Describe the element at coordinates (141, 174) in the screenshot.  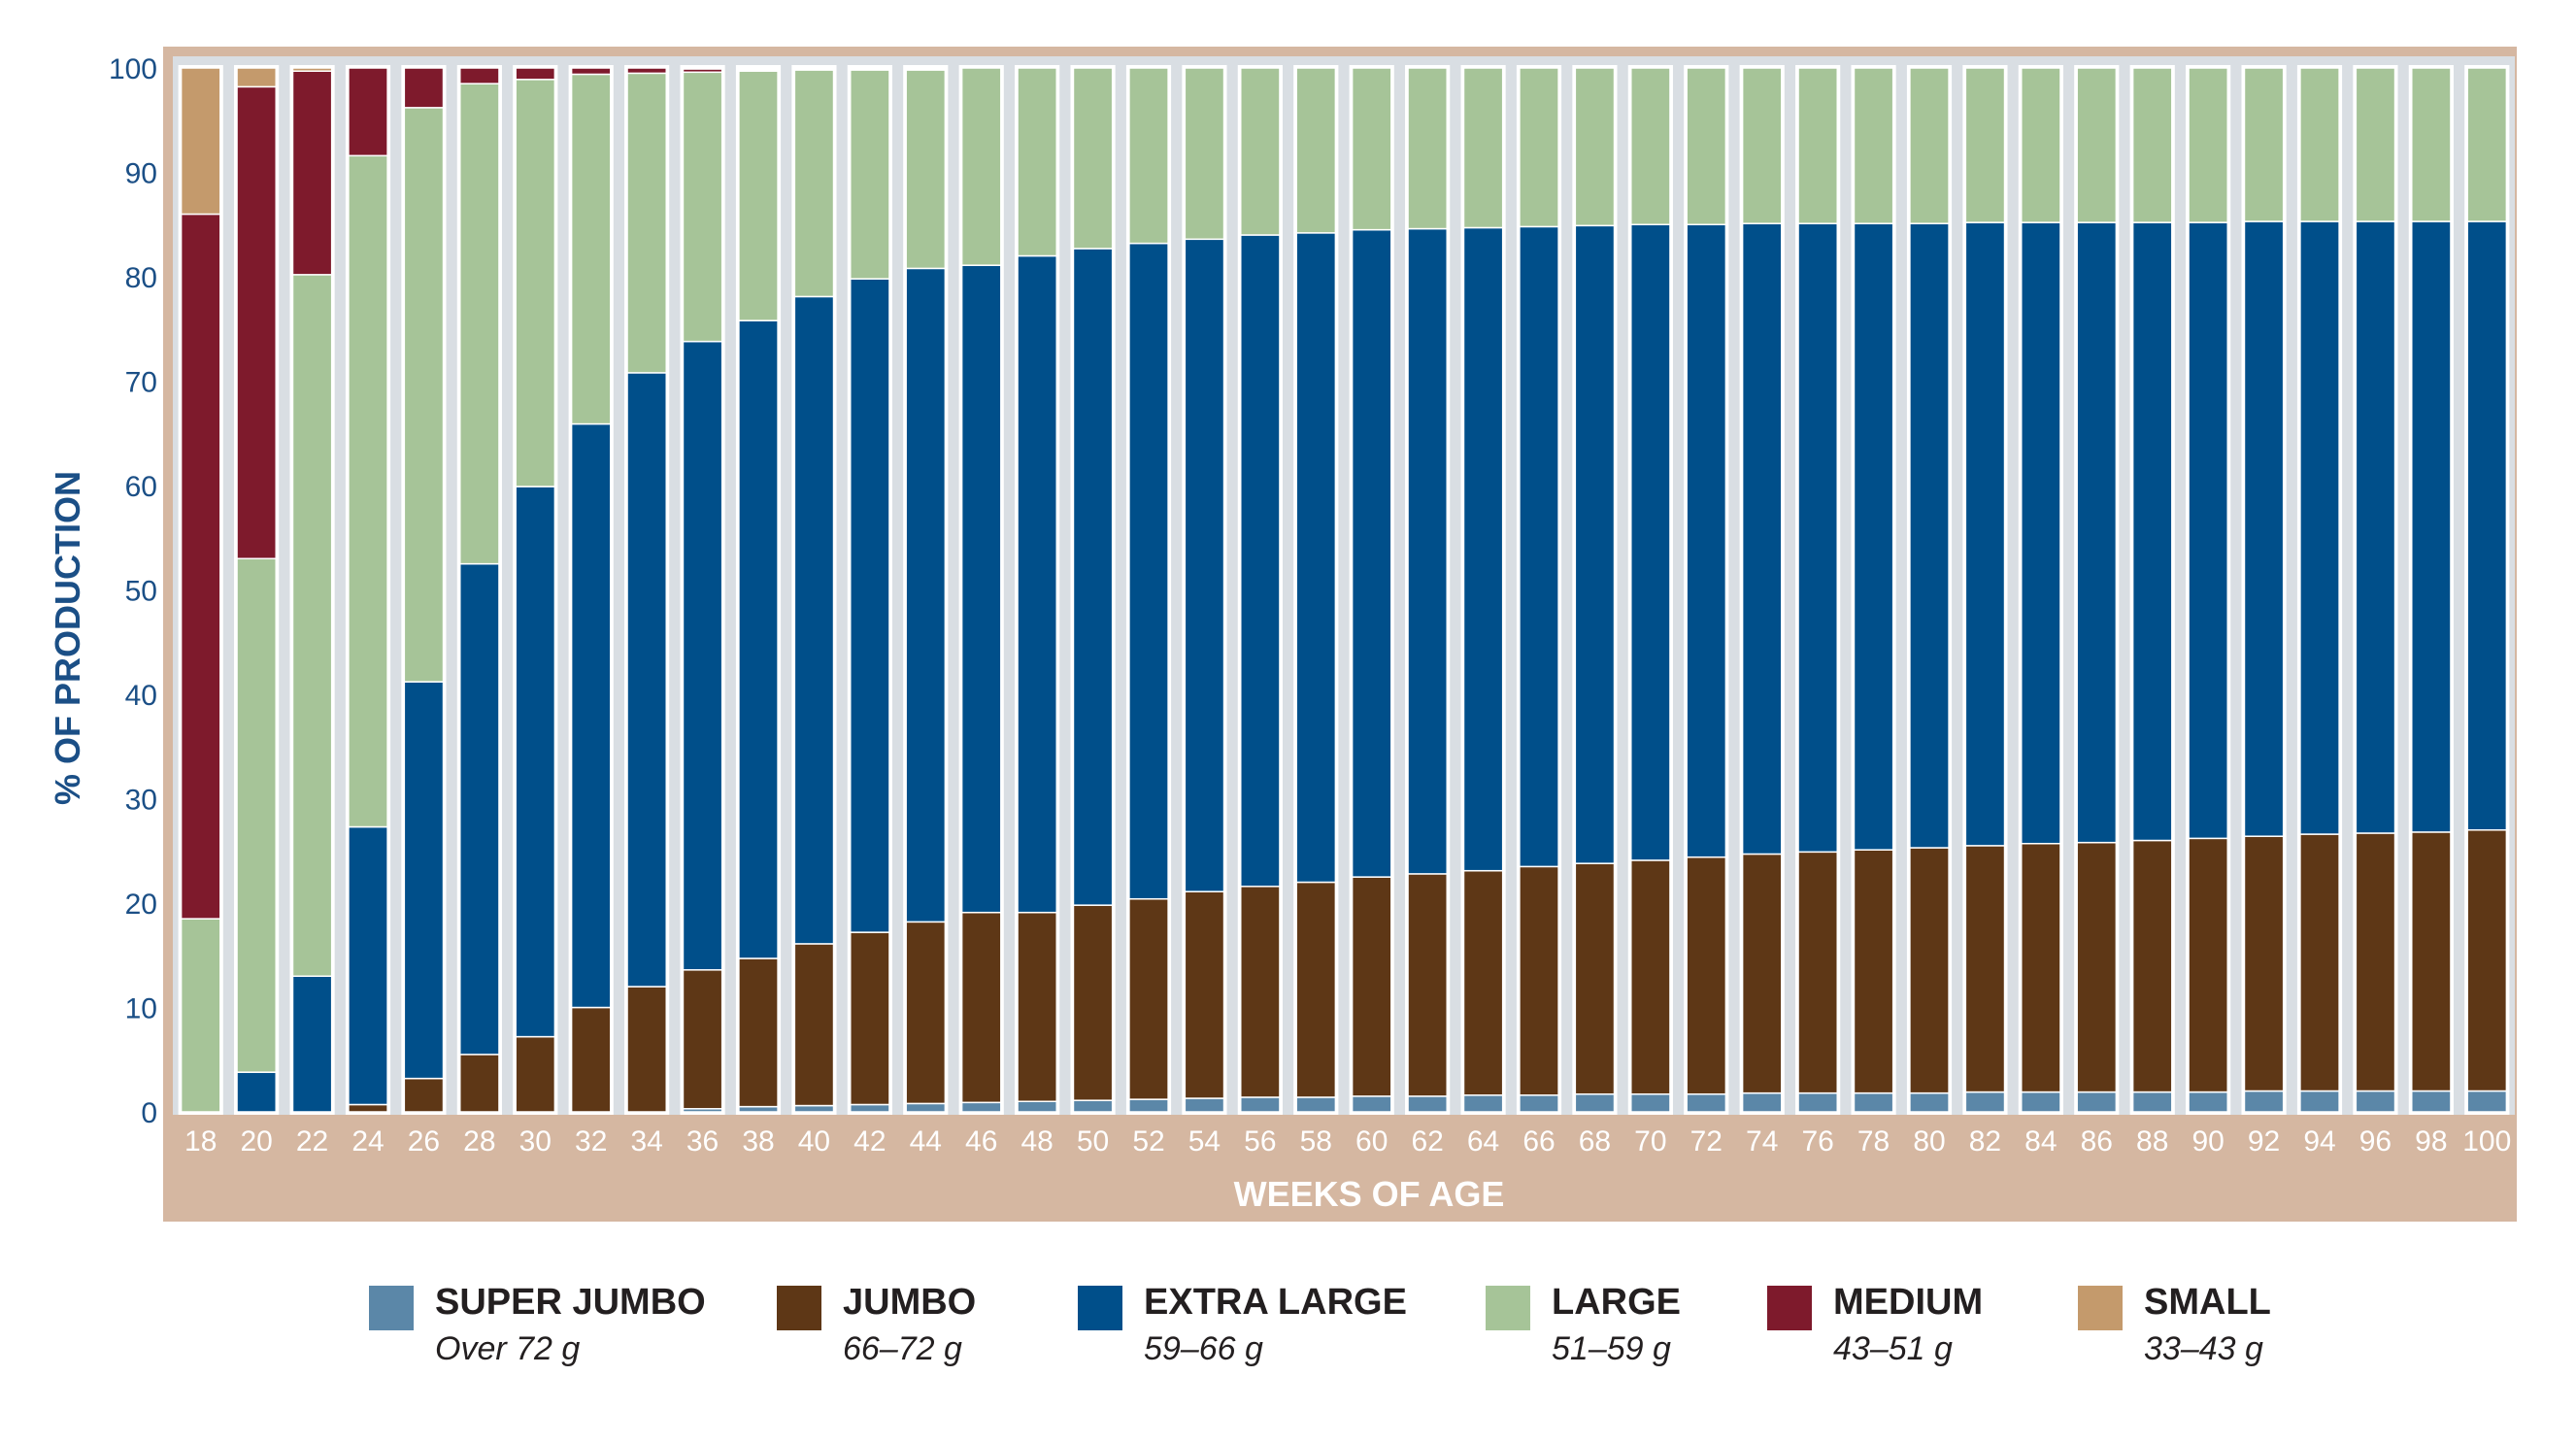
I see `y-tick-label: 90` at that location.